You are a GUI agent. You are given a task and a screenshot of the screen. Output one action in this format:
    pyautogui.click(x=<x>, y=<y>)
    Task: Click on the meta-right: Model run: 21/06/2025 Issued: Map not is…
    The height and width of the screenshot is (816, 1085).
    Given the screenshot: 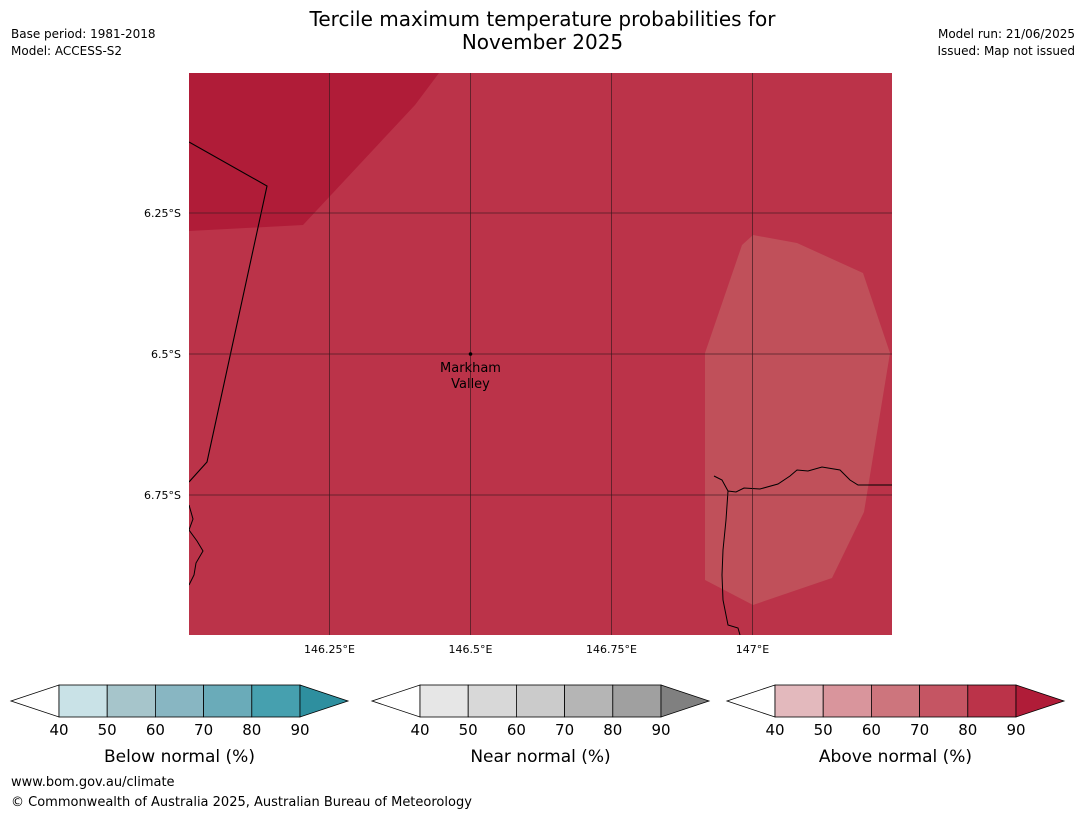 What is the action you would take?
    pyautogui.click(x=1006, y=43)
    